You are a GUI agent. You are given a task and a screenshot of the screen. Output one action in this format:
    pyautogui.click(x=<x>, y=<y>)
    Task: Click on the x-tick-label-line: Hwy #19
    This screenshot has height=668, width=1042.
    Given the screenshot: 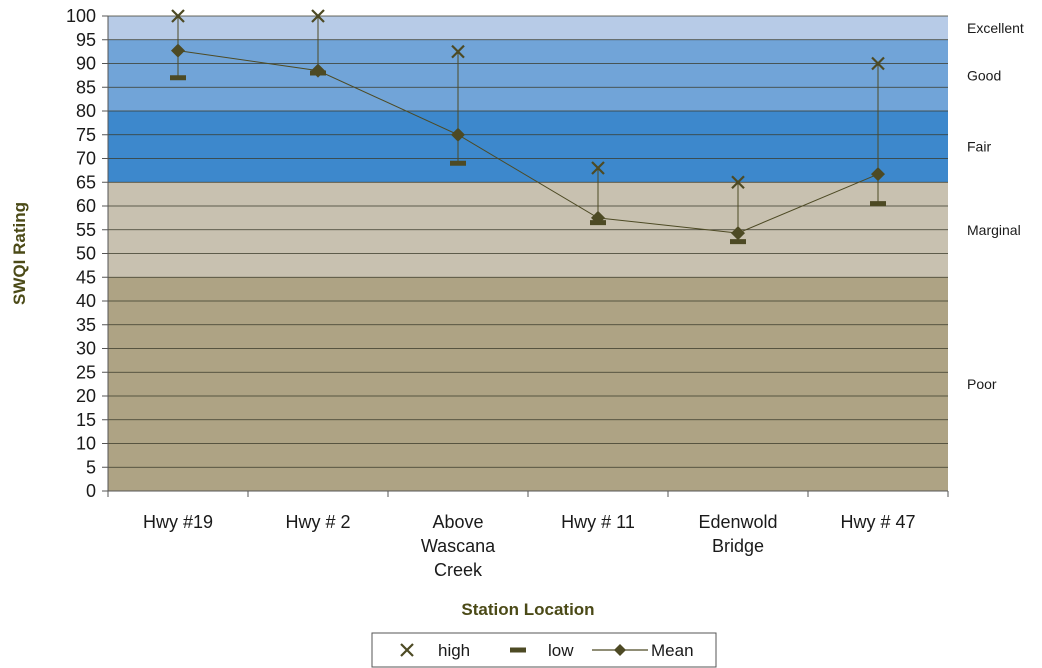 What is the action you would take?
    pyautogui.click(x=178, y=522)
    